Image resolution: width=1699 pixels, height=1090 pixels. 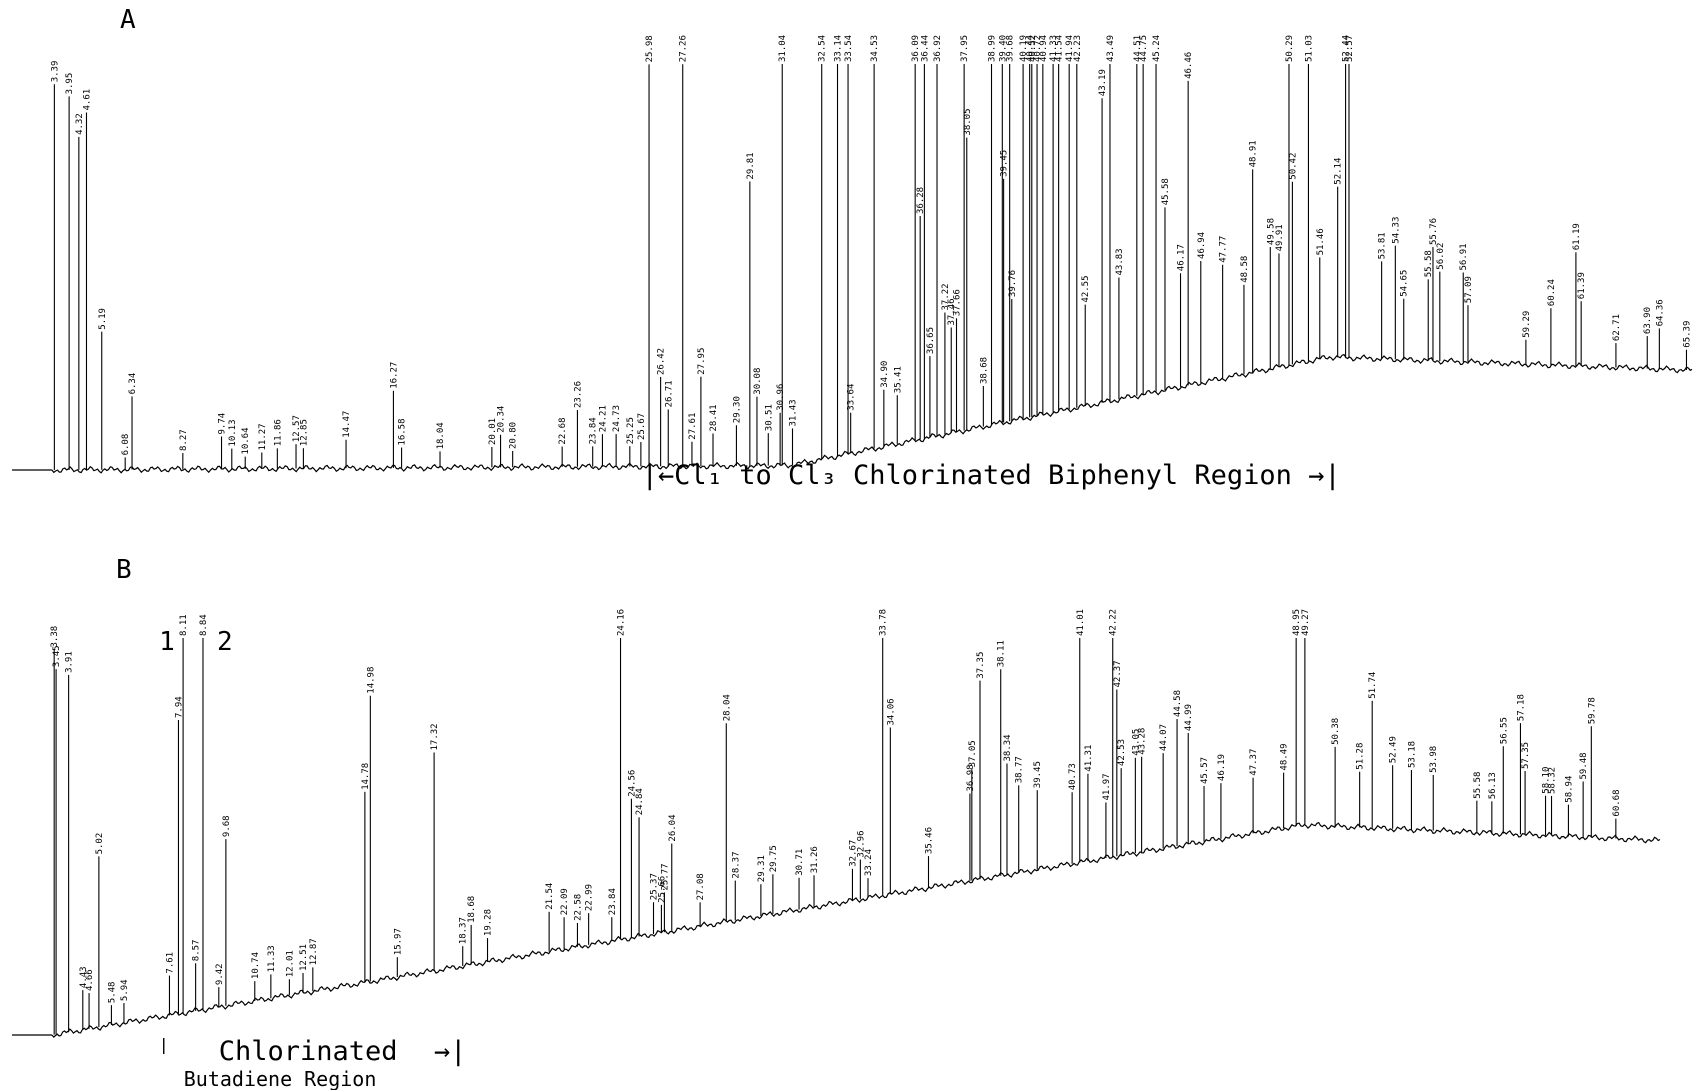 What do you see at coordinates (1434, 759) in the screenshot?
I see `peak-label: 53.98` at bounding box center [1434, 759].